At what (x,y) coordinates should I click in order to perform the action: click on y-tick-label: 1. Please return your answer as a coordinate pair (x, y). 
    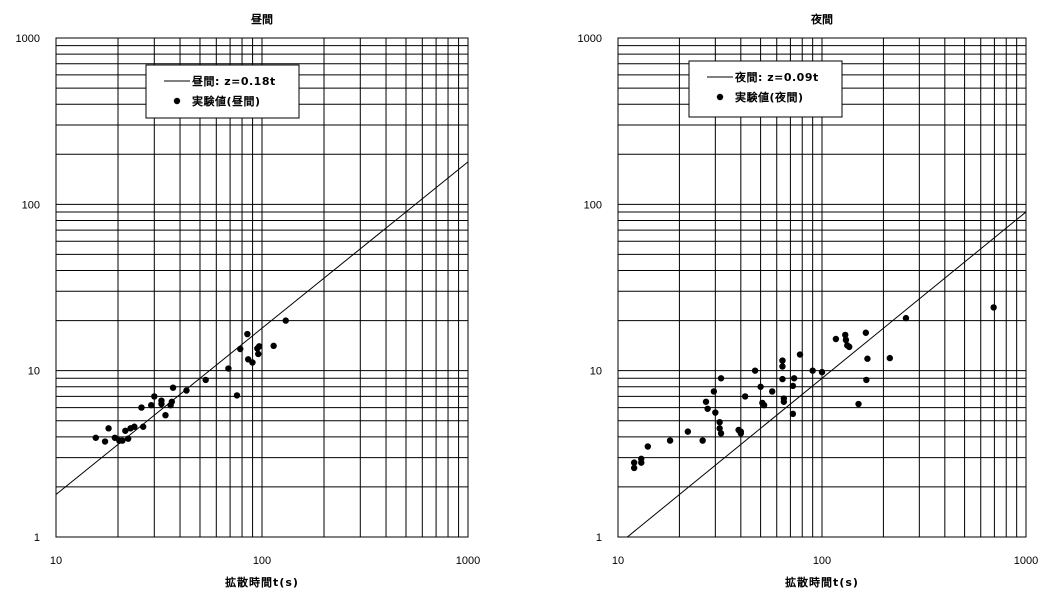
    Looking at the image, I should click on (599, 538).